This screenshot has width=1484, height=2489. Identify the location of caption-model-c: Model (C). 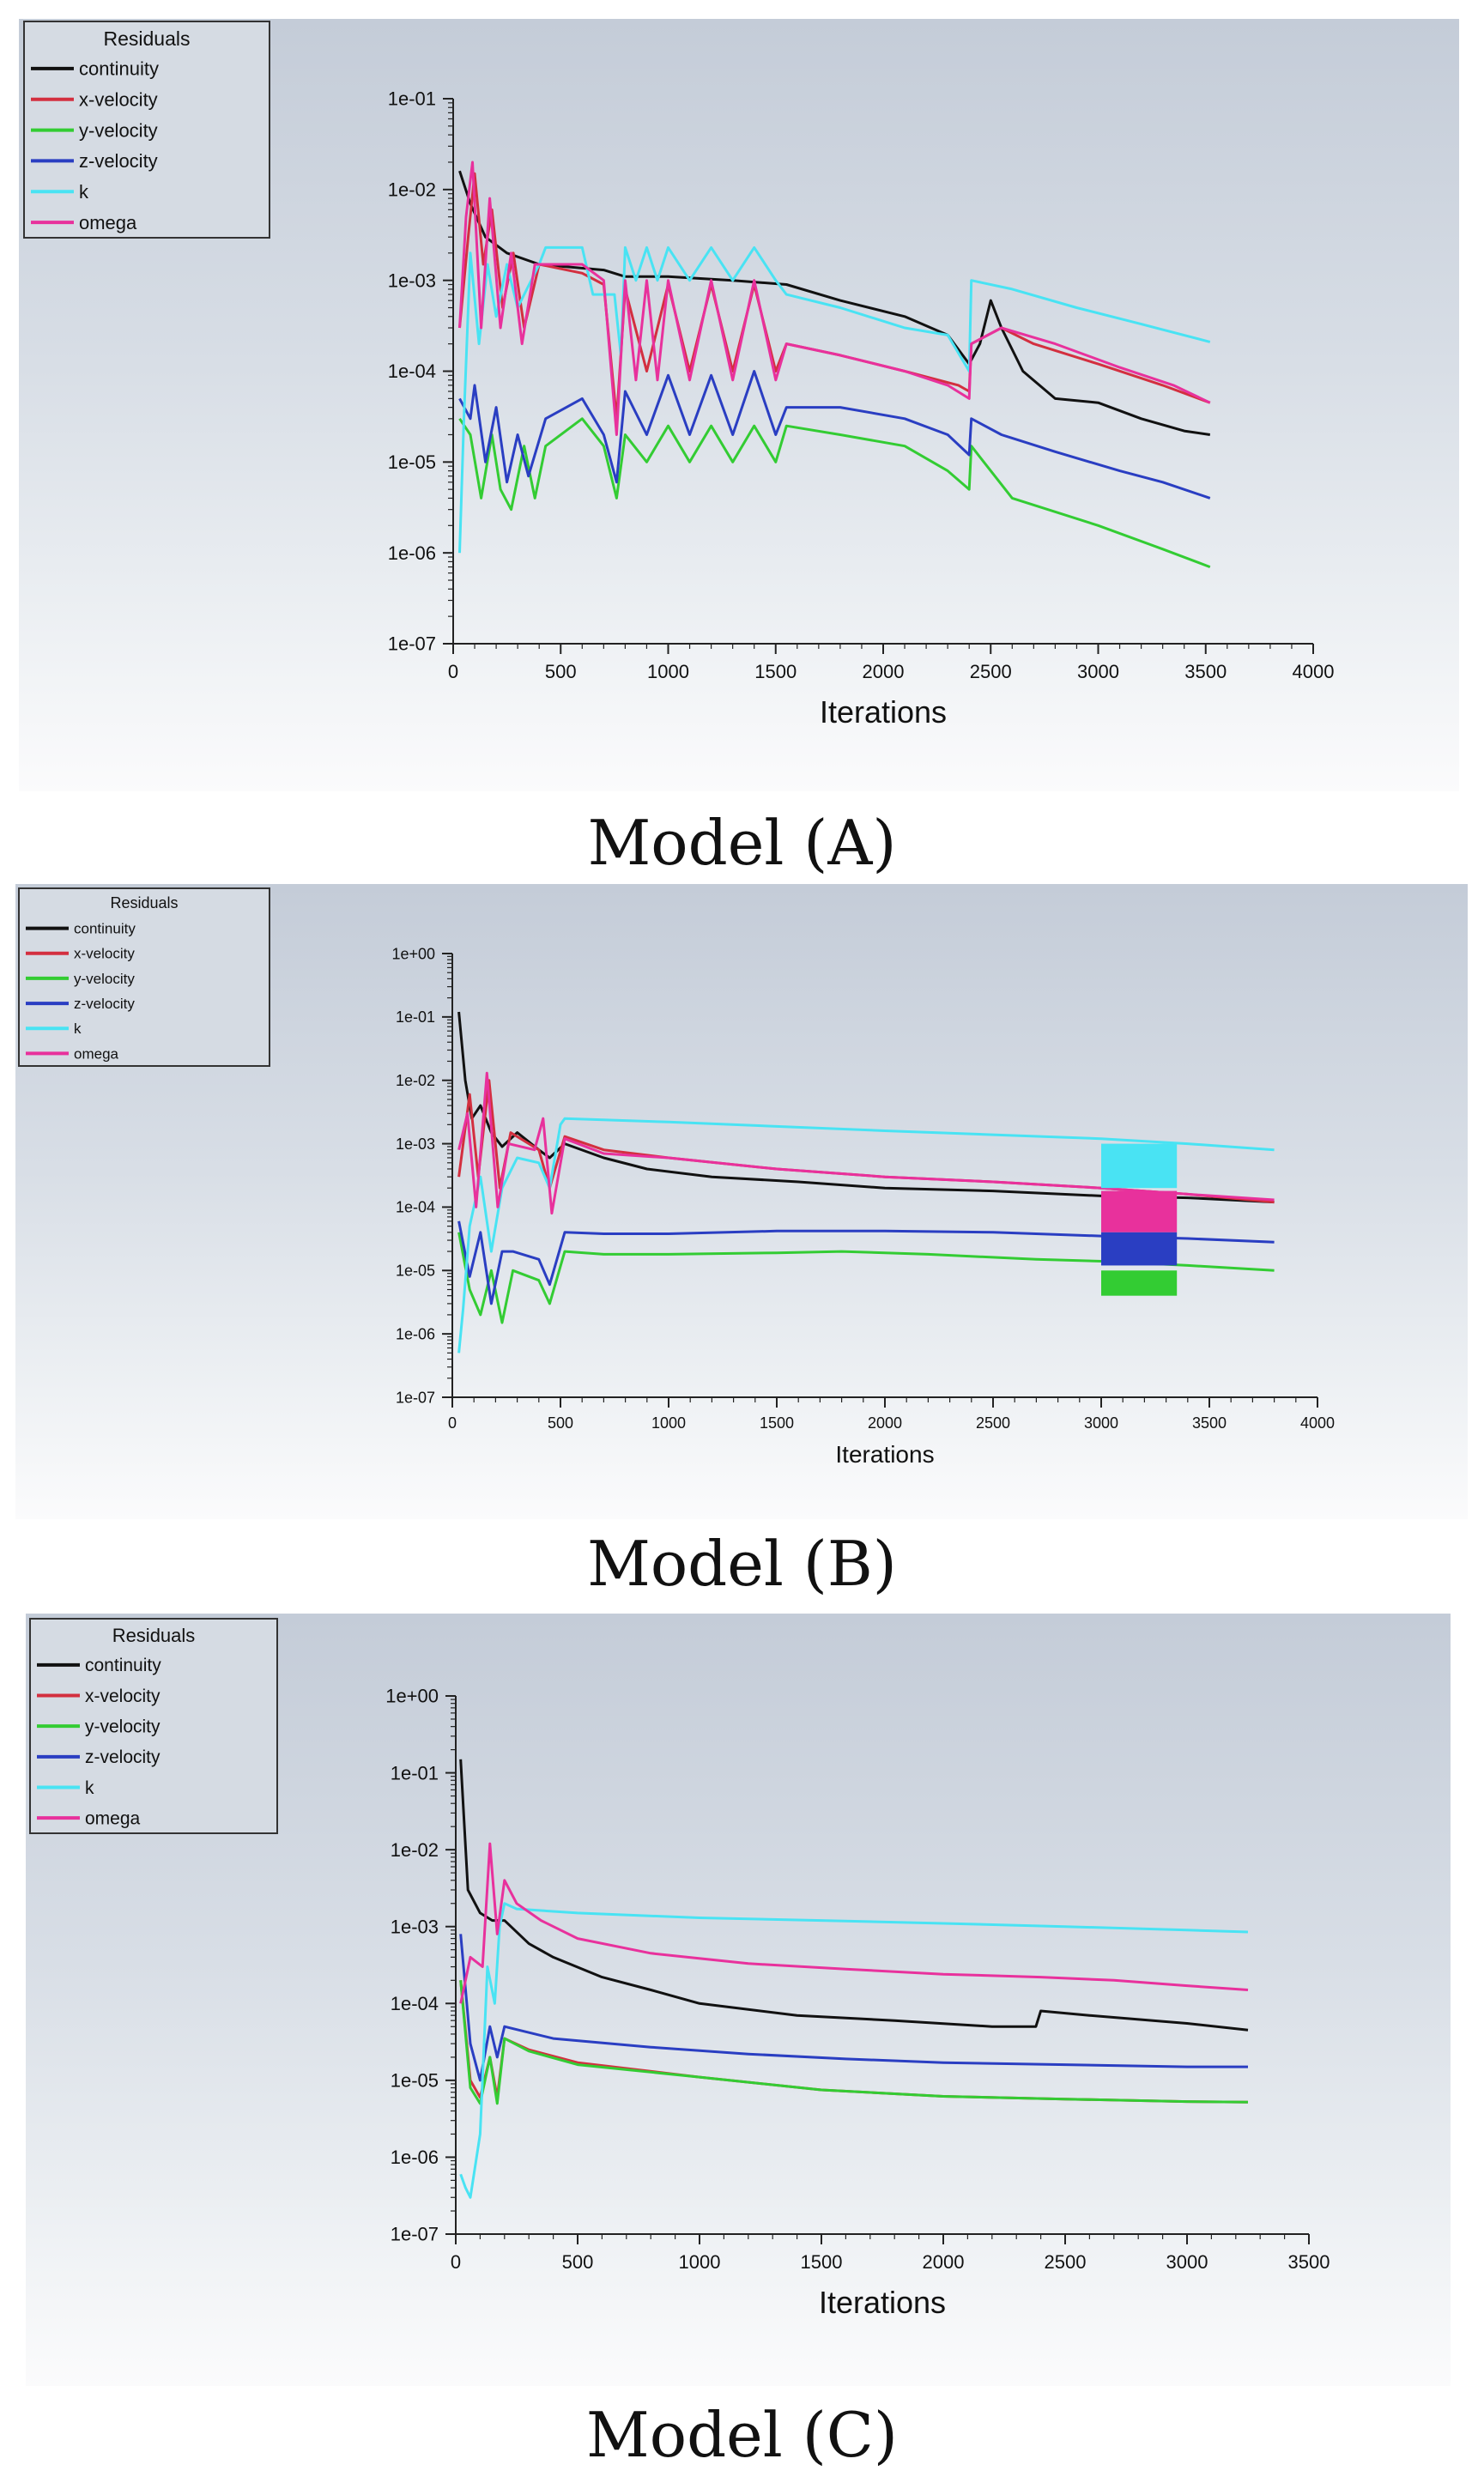
(742, 2435).